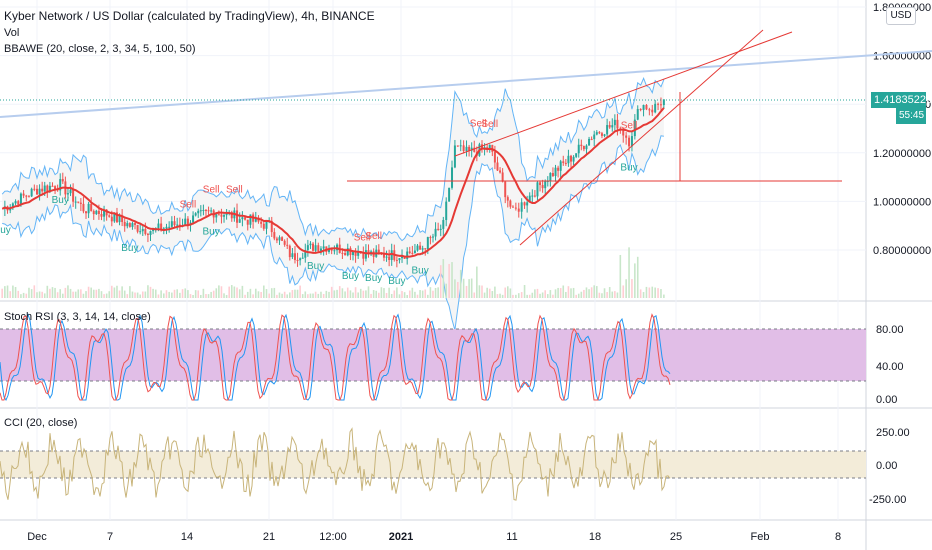  Describe the element at coordinates (511, 537) in the screenshot. I see `time-tick-label: 11` at that location.